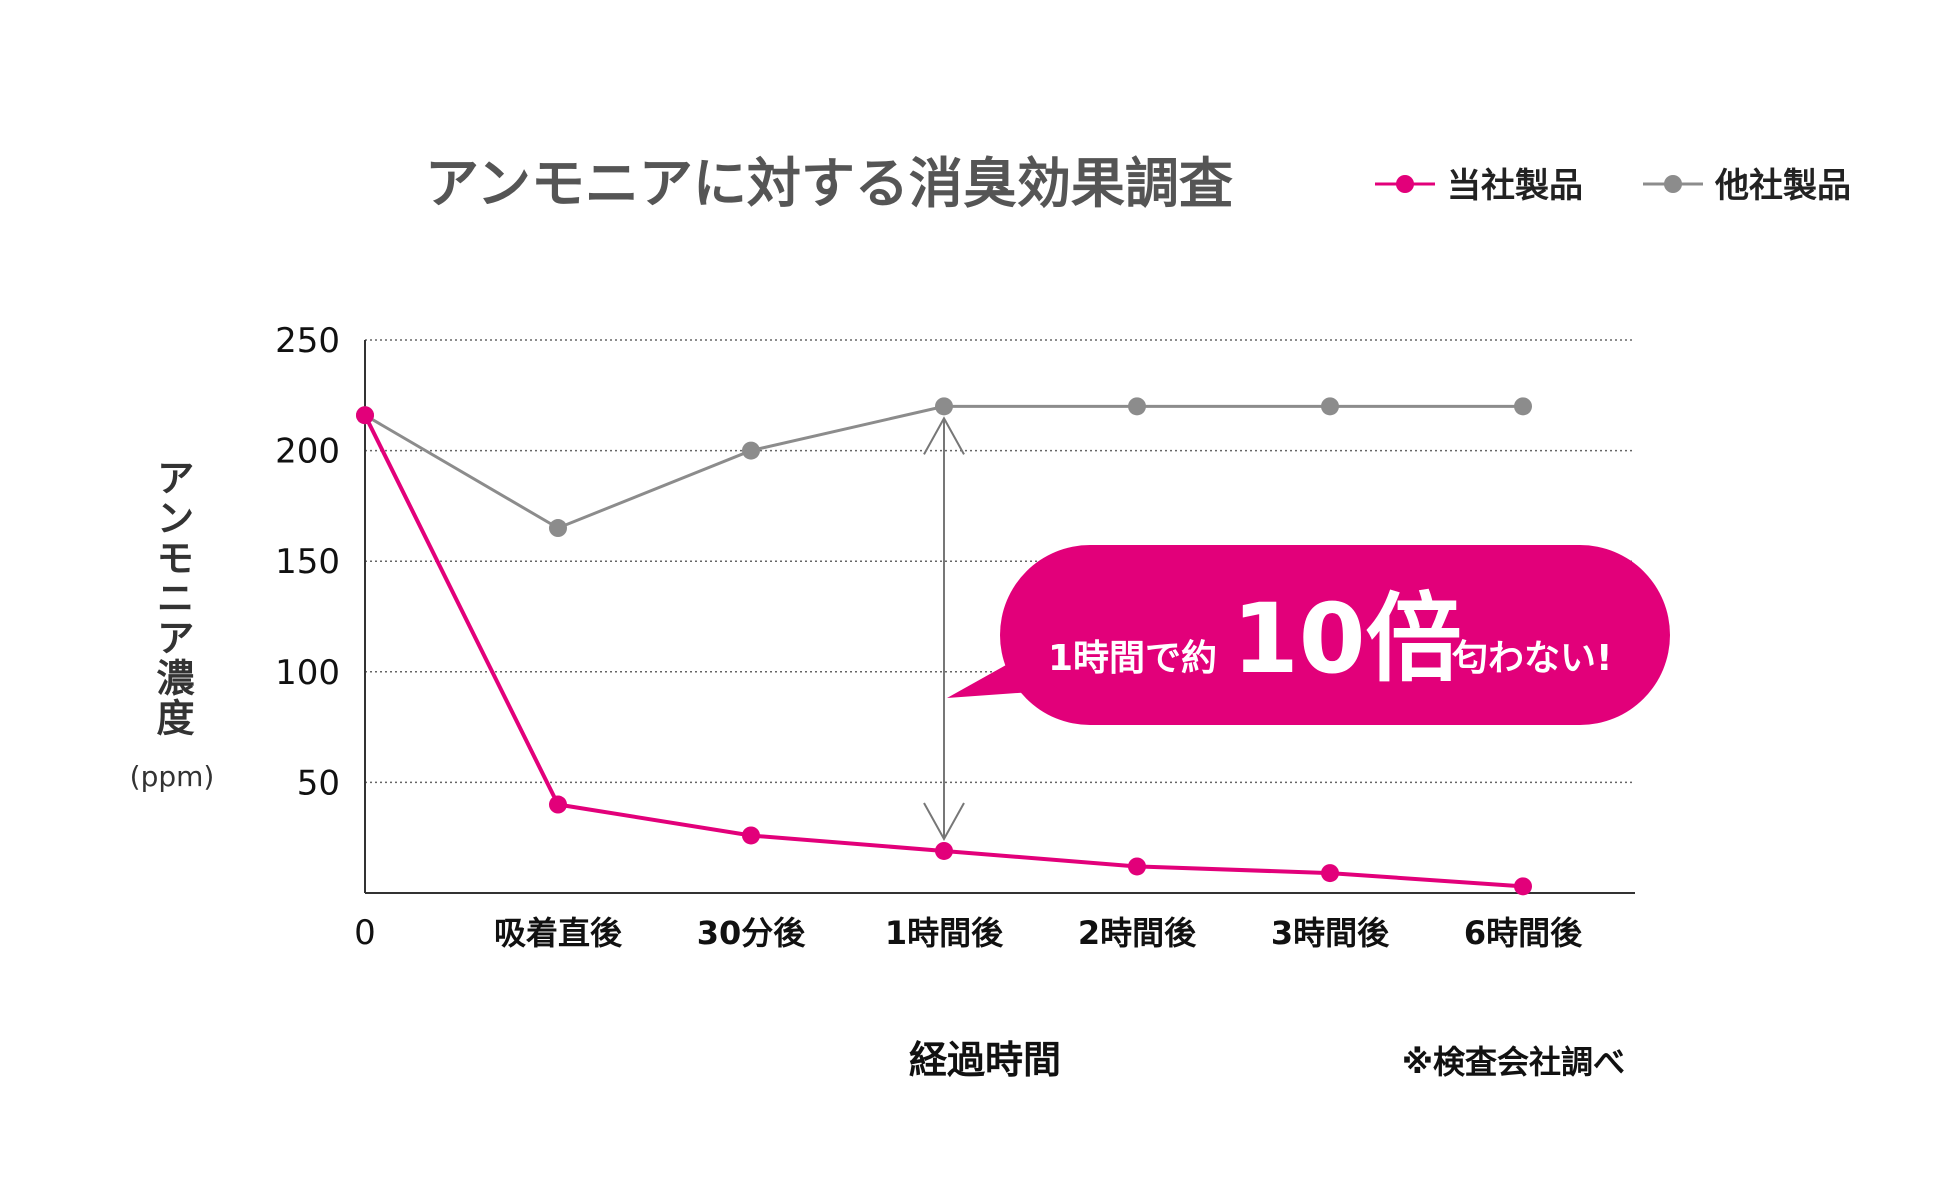 The image size is (1950, 1185). I want to click on comparison-arrow-head-bottom, so click(944, 822).